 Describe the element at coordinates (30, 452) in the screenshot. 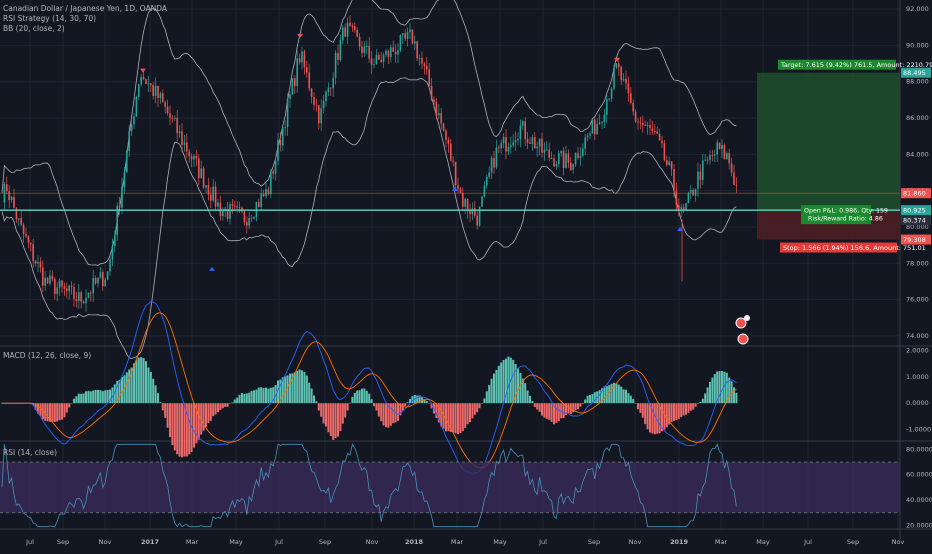

I see `rsi-legend: RSI (14, close)` at that location.